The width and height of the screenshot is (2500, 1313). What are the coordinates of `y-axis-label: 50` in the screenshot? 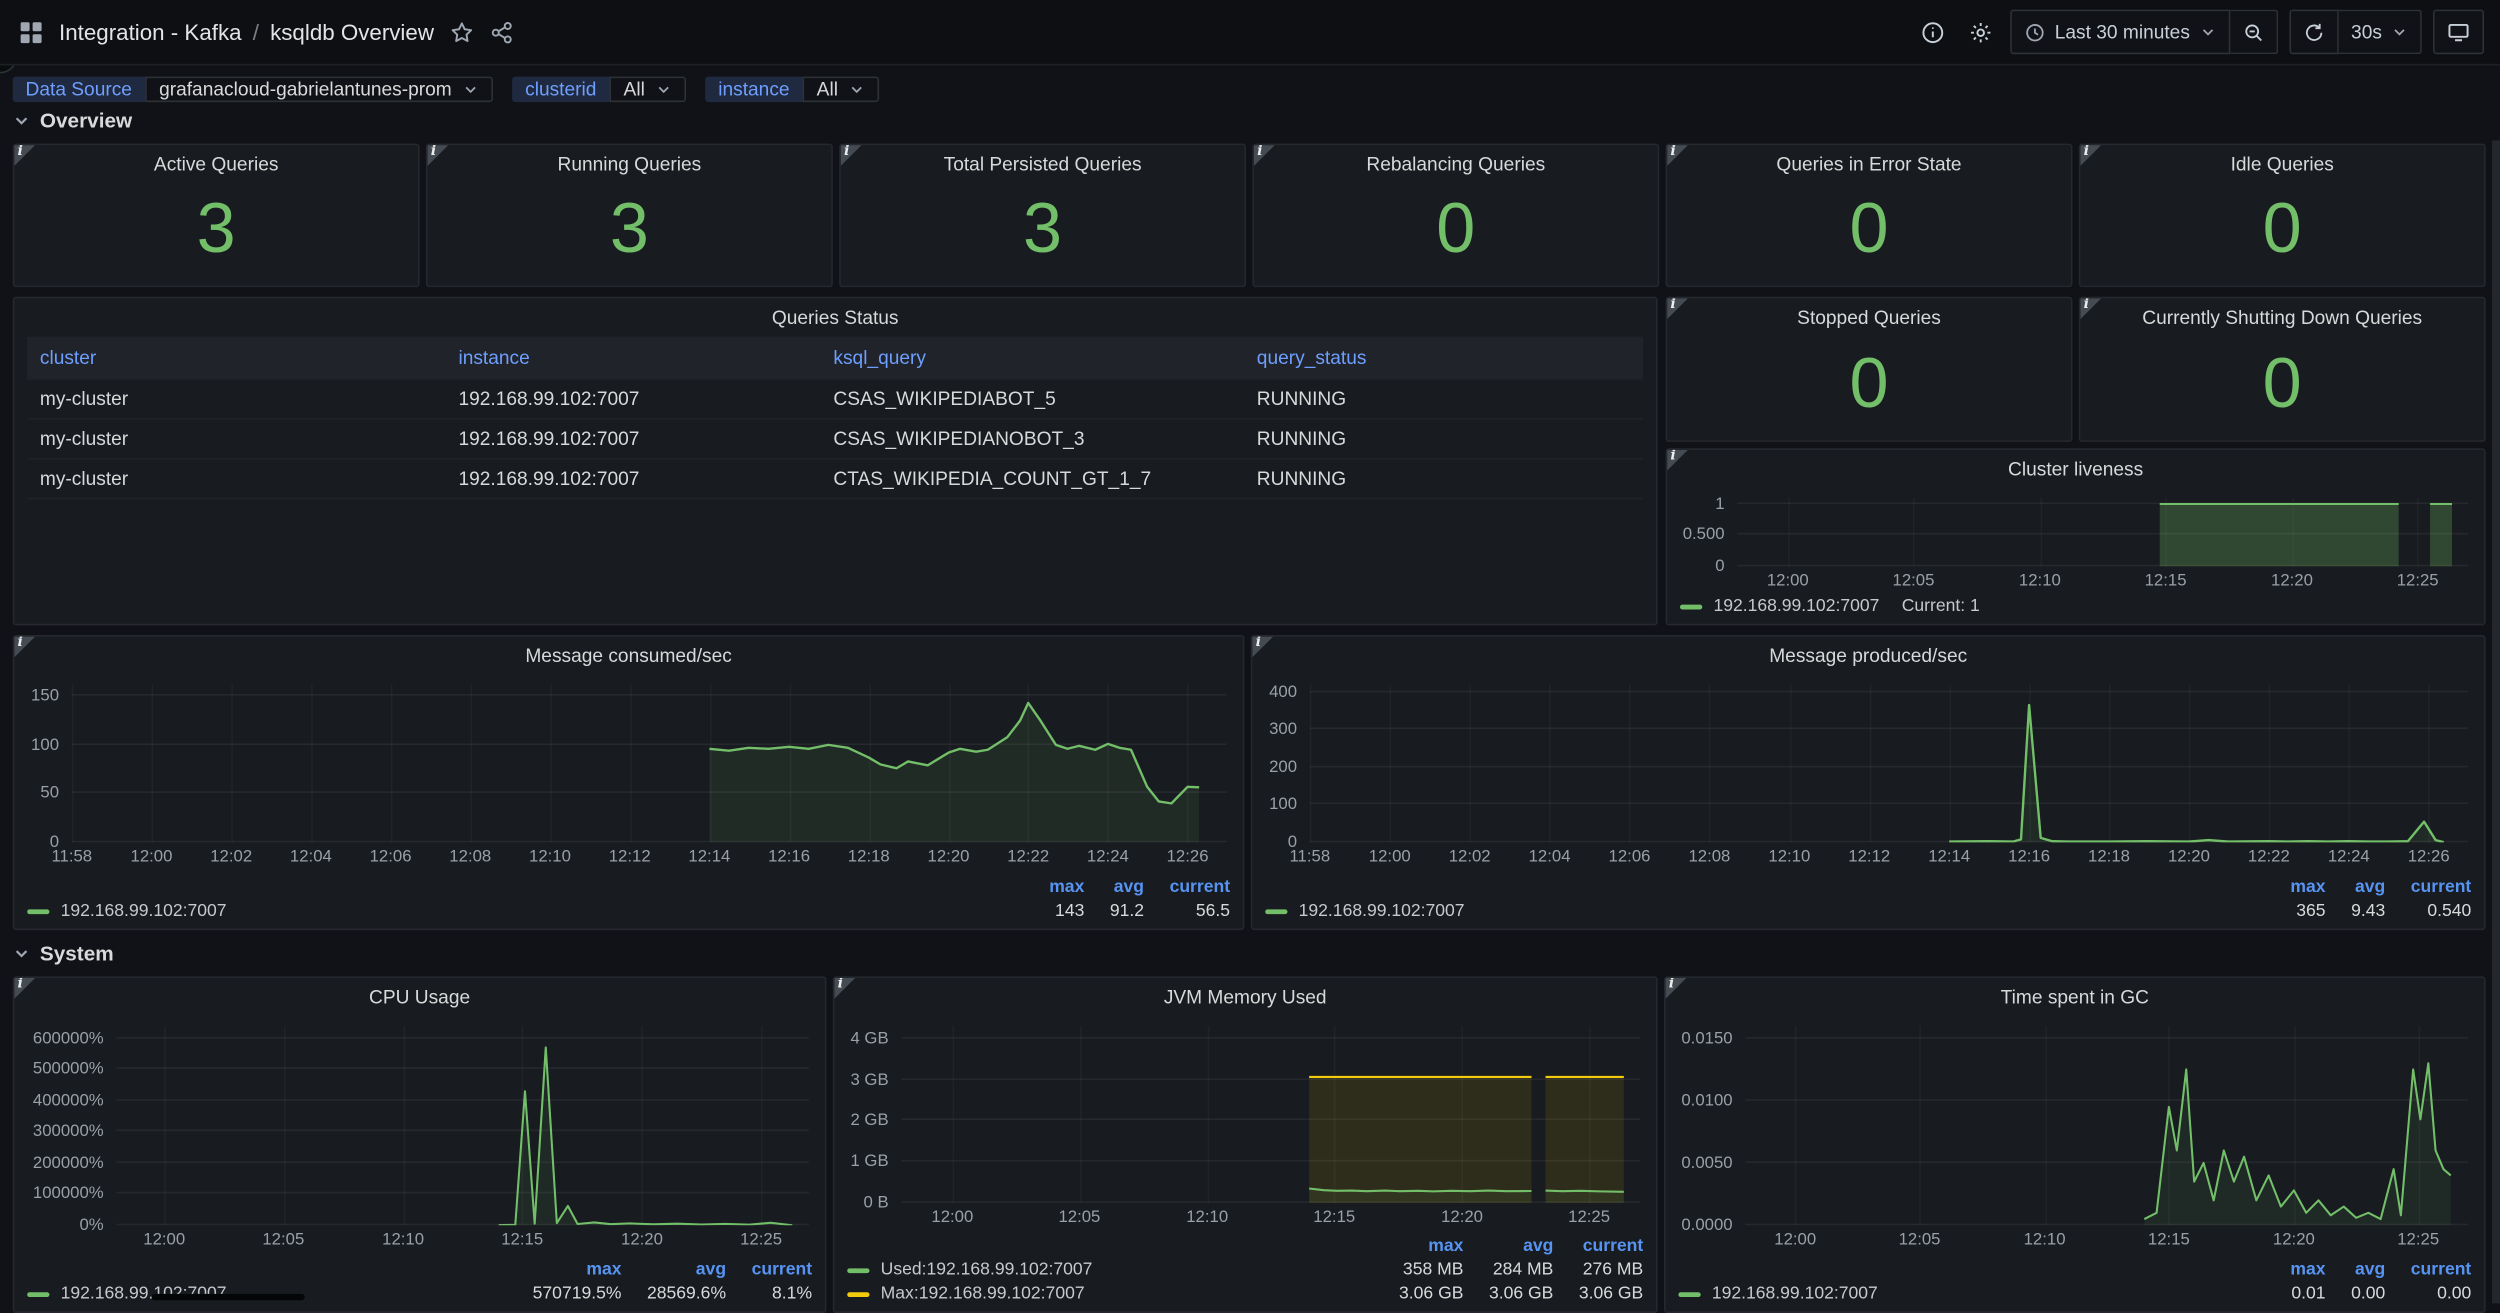 It's located at (50, 794).